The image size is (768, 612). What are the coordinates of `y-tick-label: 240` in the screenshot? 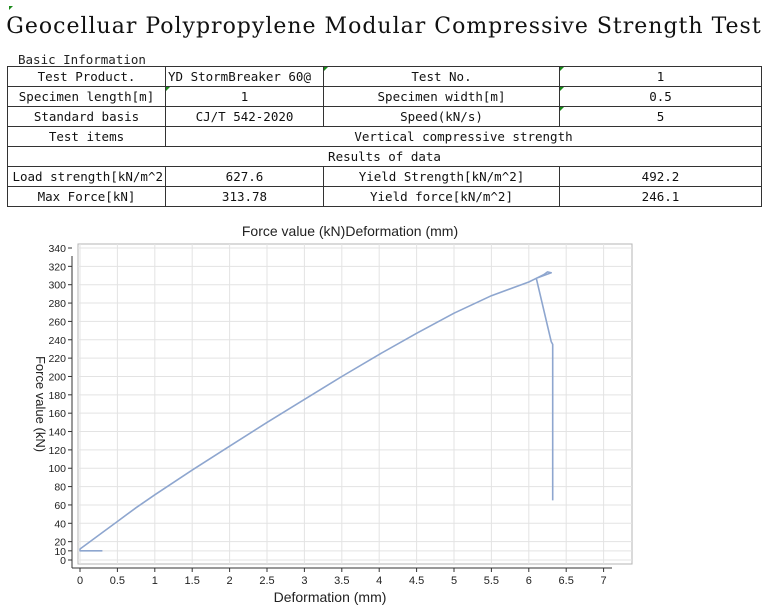 It's located at (57, 341).